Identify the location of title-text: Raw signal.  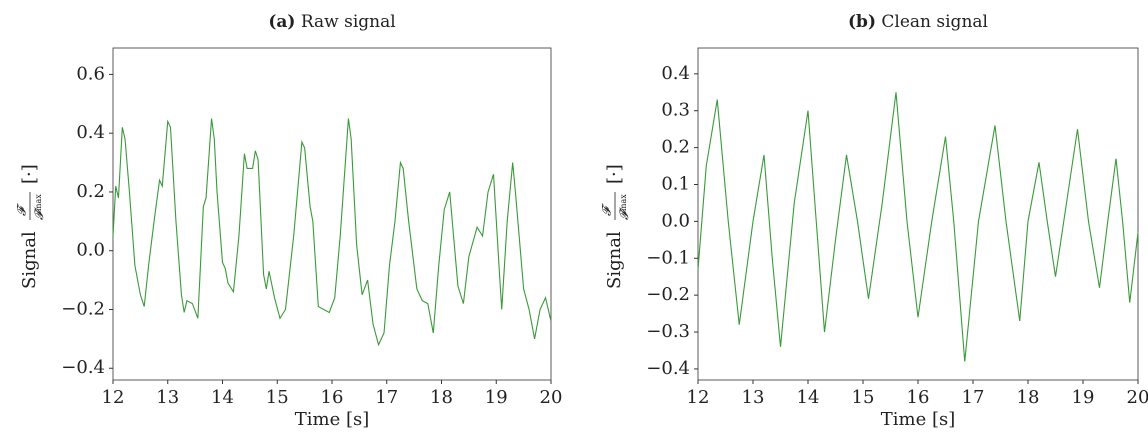
(348, 22).